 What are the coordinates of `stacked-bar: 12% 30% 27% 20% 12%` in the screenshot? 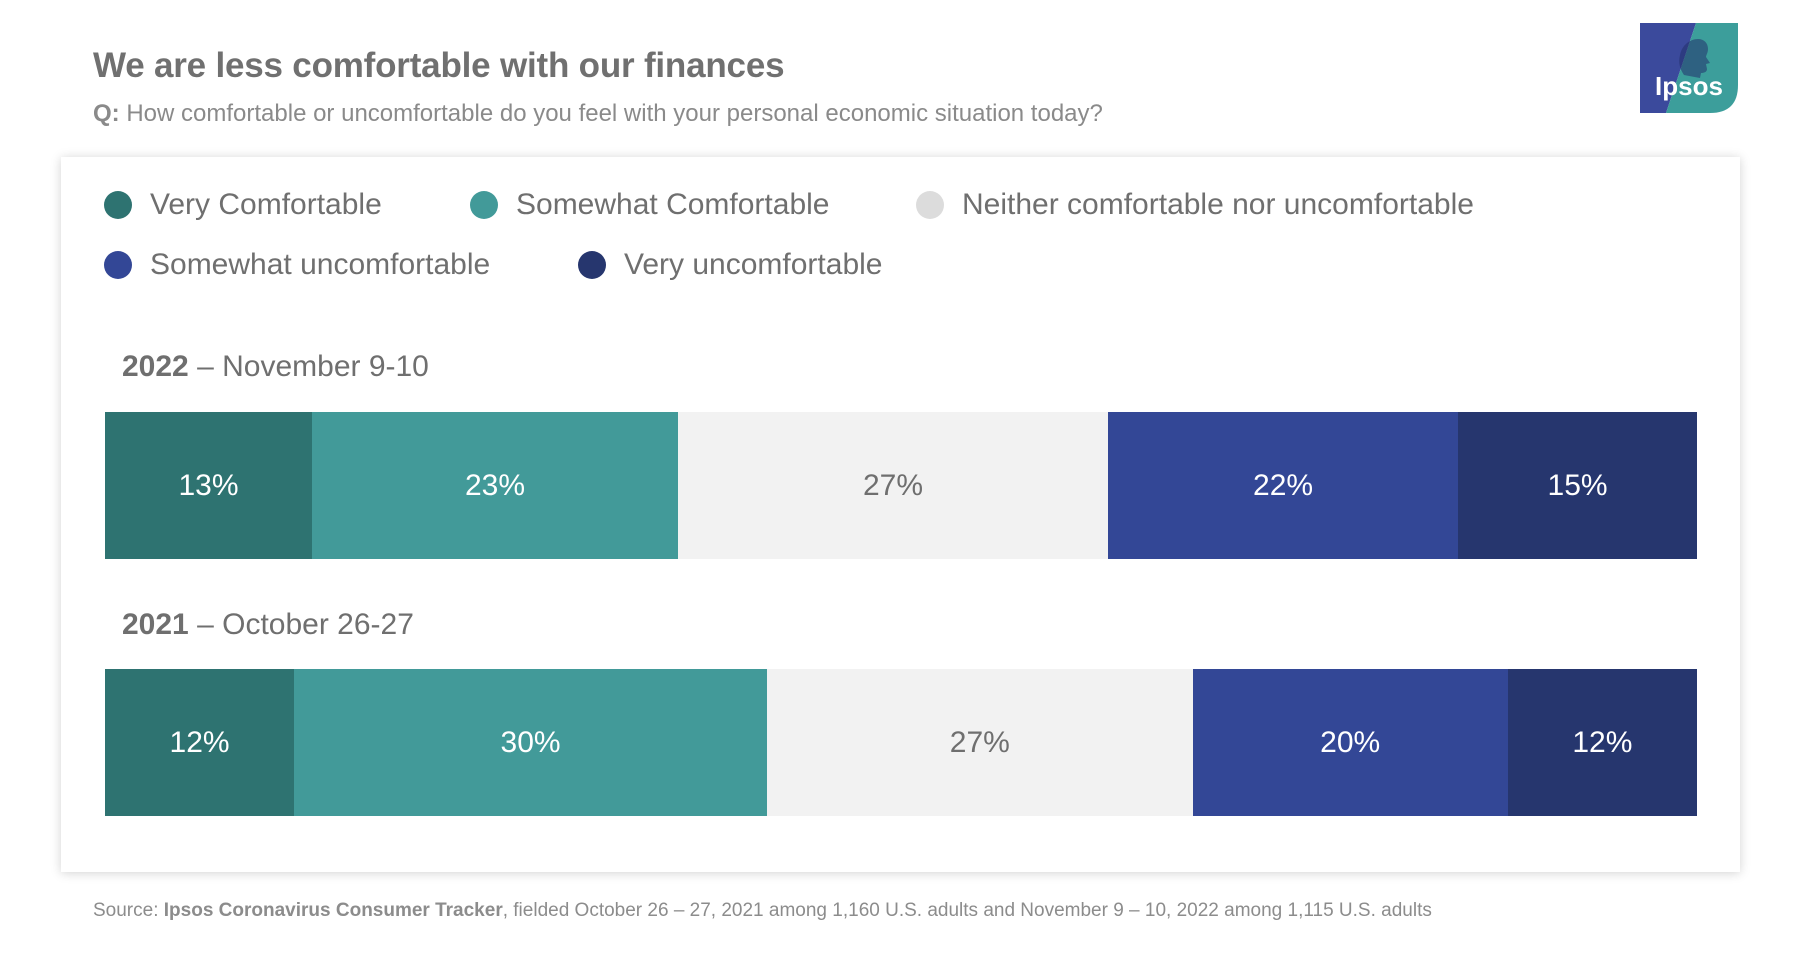 It's located at (901, 742).